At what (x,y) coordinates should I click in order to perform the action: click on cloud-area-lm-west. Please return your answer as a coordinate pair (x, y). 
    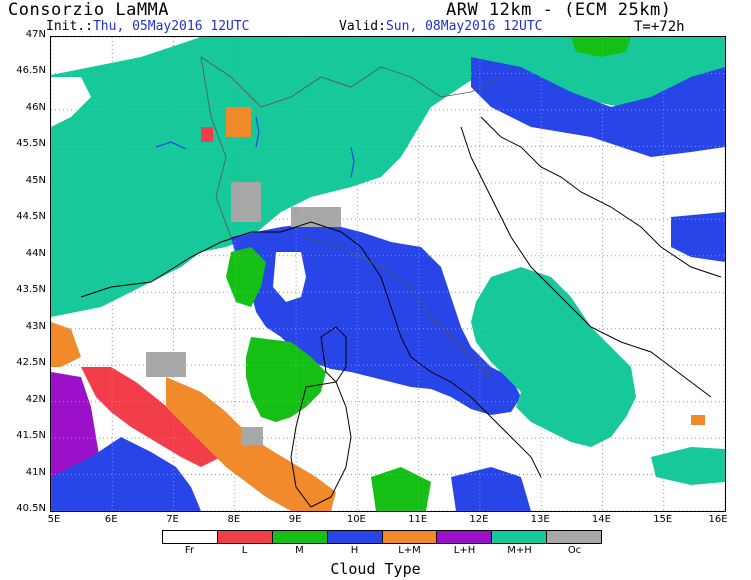
    Looking at the image, I should click on (66, 344).